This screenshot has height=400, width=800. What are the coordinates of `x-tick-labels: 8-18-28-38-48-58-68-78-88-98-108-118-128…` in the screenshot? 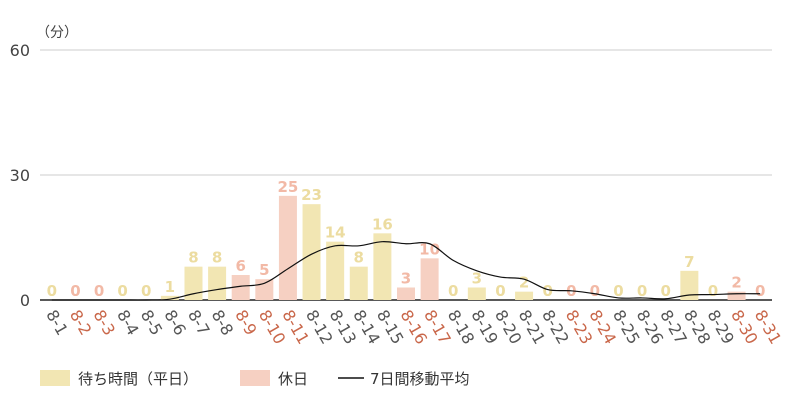 It's located at (413, 327).